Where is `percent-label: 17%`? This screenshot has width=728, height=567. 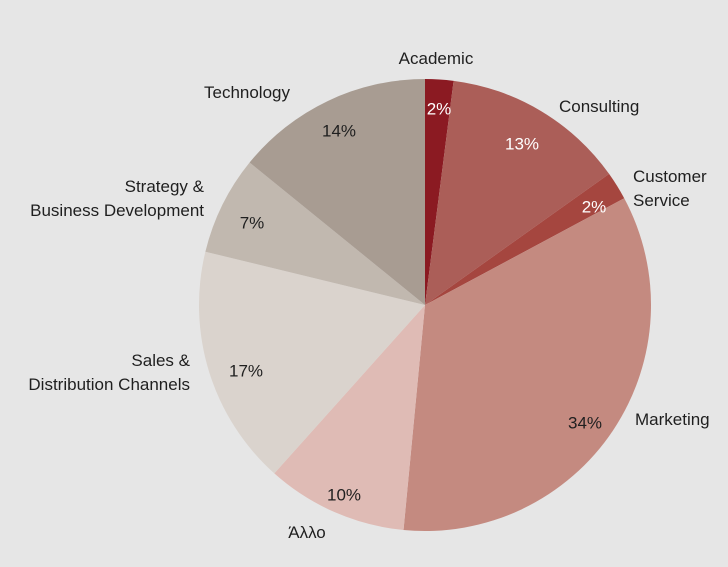 percent-label: 17% is located at coordinates (246, 370).